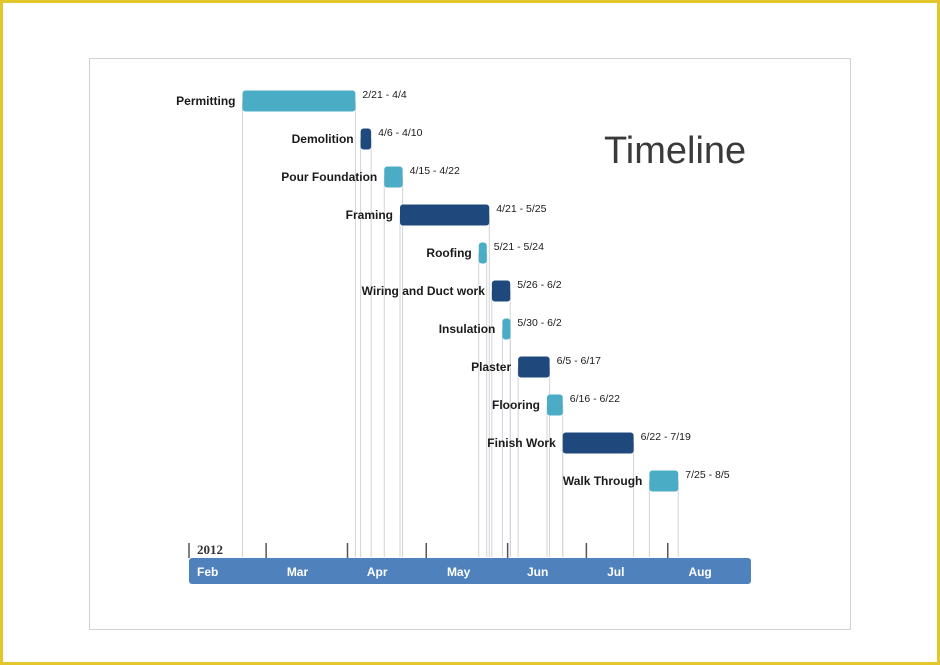  Describe the element at coordinates (210, 549) in the screenshot. I see `year-label: 2012` at that location.